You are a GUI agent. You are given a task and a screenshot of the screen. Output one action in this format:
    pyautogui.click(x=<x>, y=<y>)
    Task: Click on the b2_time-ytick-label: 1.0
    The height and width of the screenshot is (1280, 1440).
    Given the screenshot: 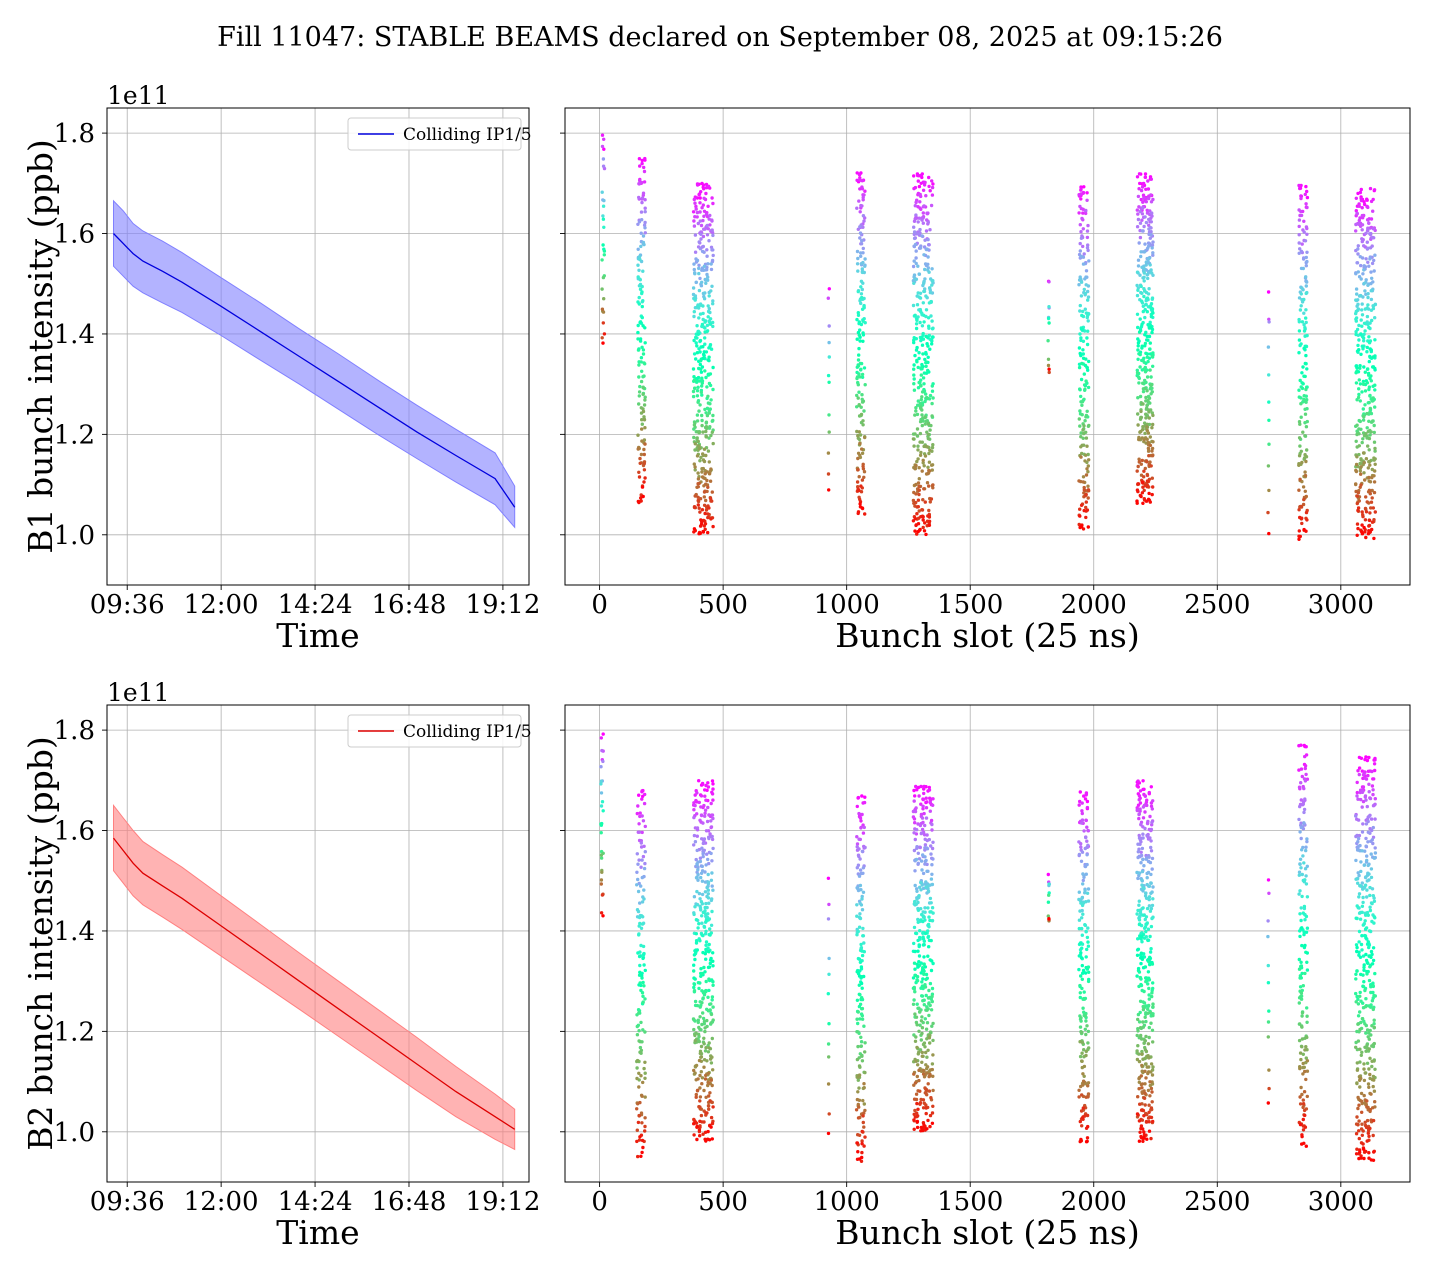 What is the action you would take?
    pyautogui.click(x=74, y=1133)
    